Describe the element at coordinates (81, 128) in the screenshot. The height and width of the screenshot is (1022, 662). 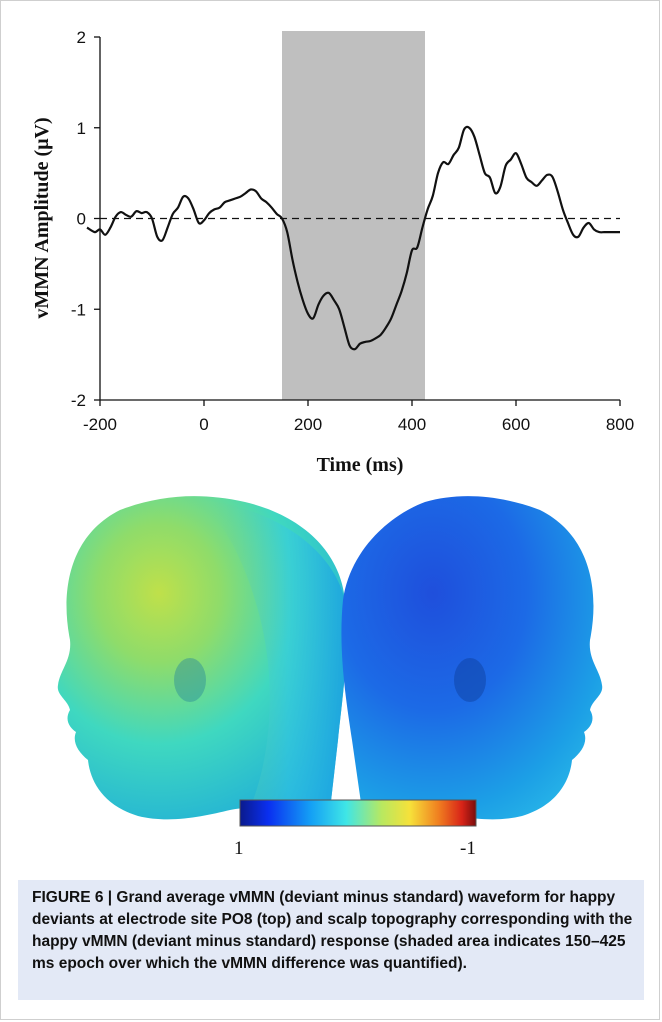
I see `y-tick-label: 1` at that location.